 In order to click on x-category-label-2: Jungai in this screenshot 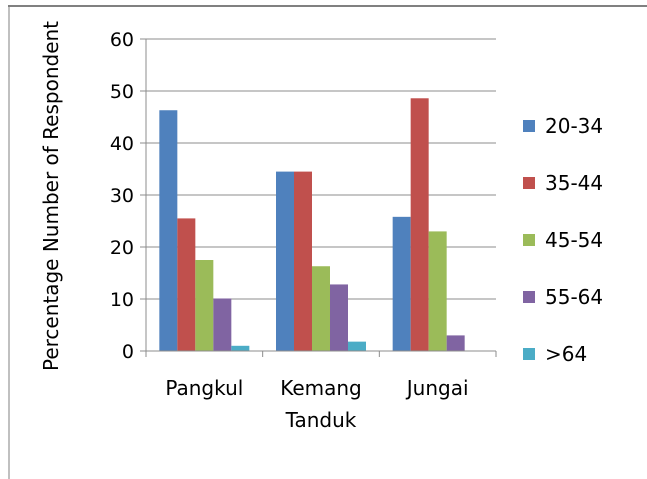, I will do `click(437, 388)`.